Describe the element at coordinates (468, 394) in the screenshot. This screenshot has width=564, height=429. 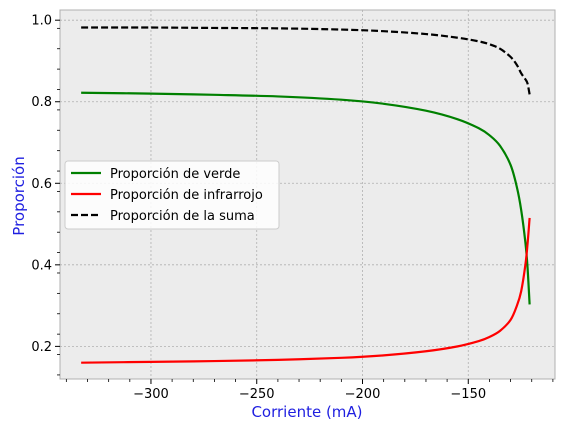
I see `x-tick-label: −150` at that location.